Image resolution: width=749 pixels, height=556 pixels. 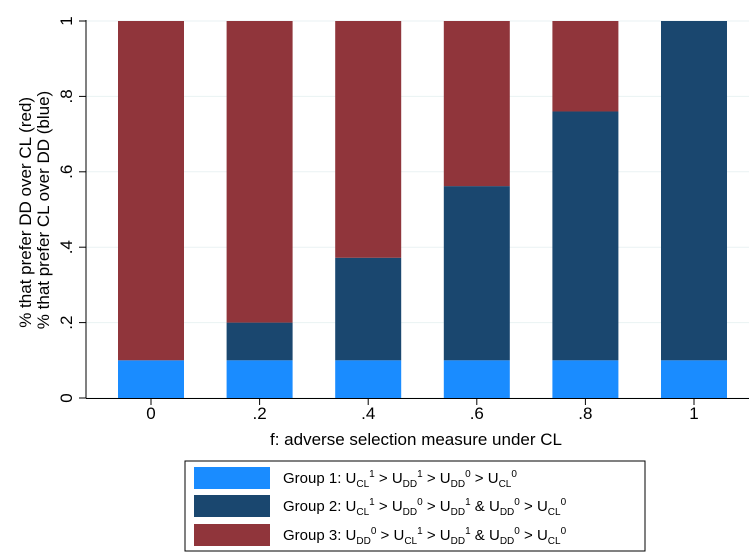 I want to click on y-tick-label: 0, so click(x=66, y=397).